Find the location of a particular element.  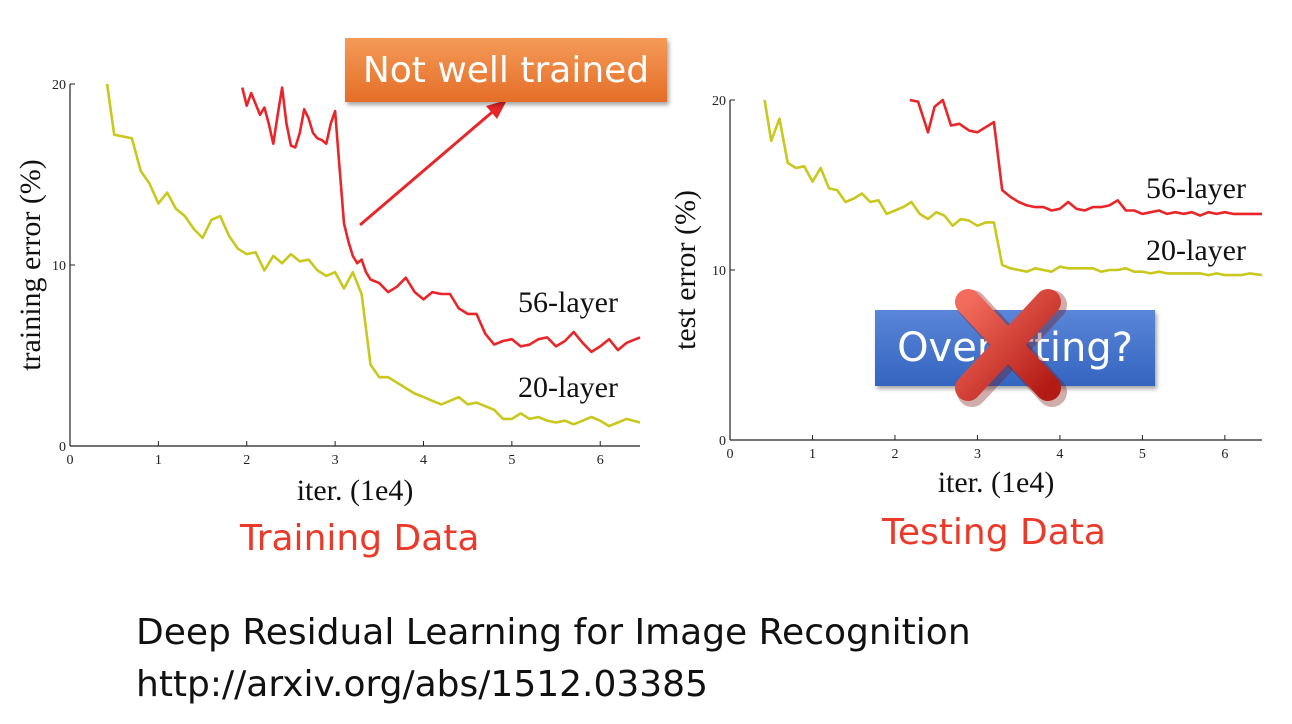

overfitting-label: Overfitting? is located at coordinates (1015, 348).